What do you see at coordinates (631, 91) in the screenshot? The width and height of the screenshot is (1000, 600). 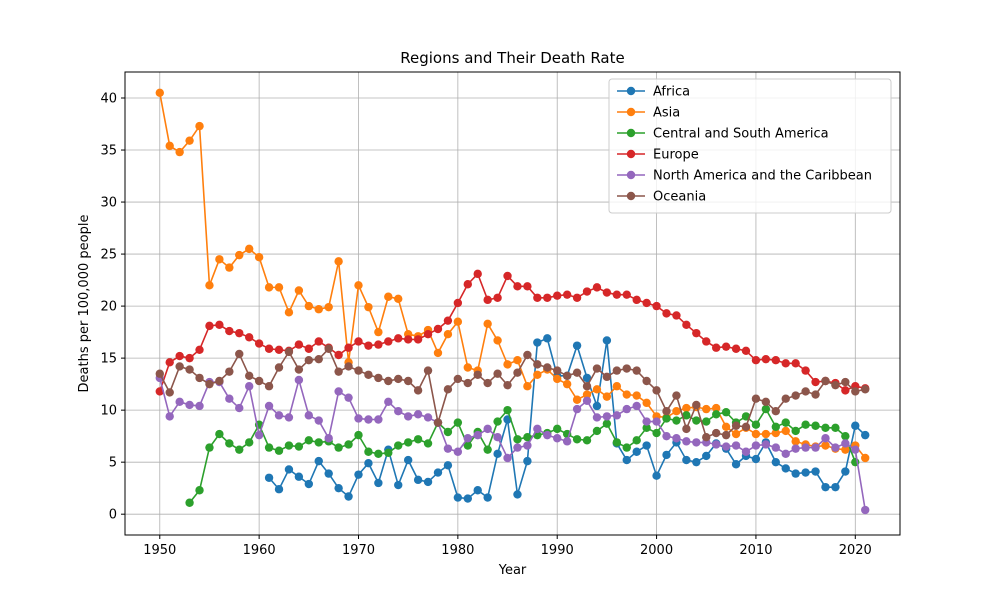 I see `legend-marker` at bounding box center [631, 91].